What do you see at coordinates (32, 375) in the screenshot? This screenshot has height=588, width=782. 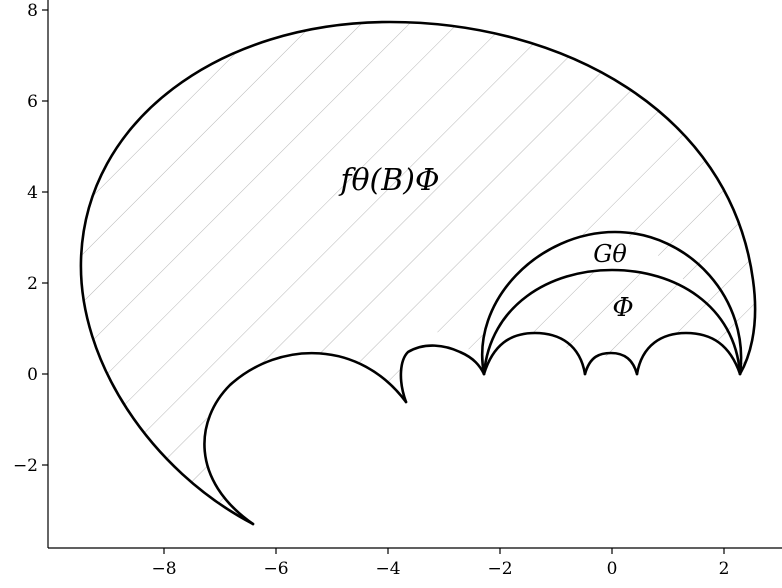 I see `y-tick-label: 0` at bounding box center [32, 375].